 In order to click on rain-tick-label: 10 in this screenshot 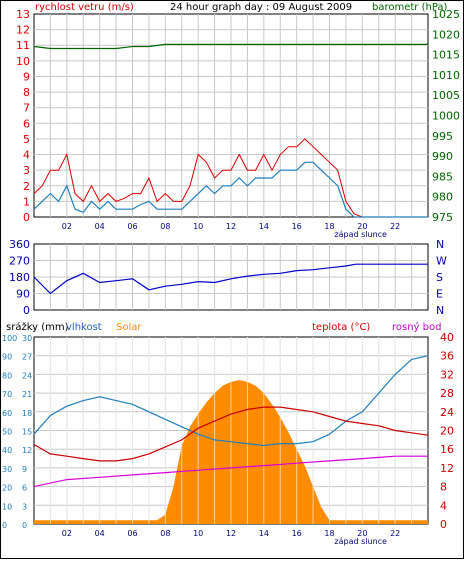, I will do `click(7, 506)`.